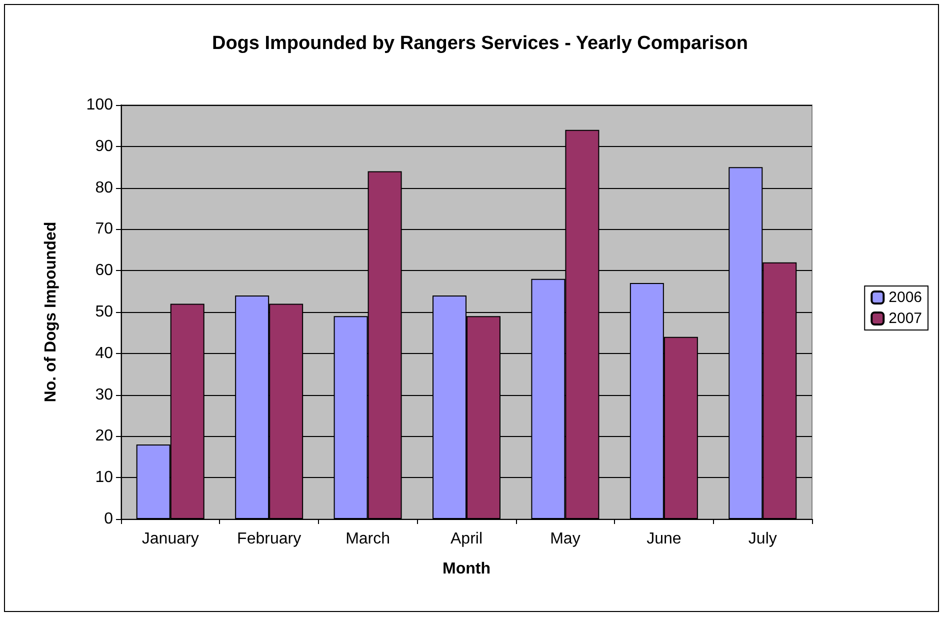  I want to click on y-tick-label: 100, so click(100, 105).